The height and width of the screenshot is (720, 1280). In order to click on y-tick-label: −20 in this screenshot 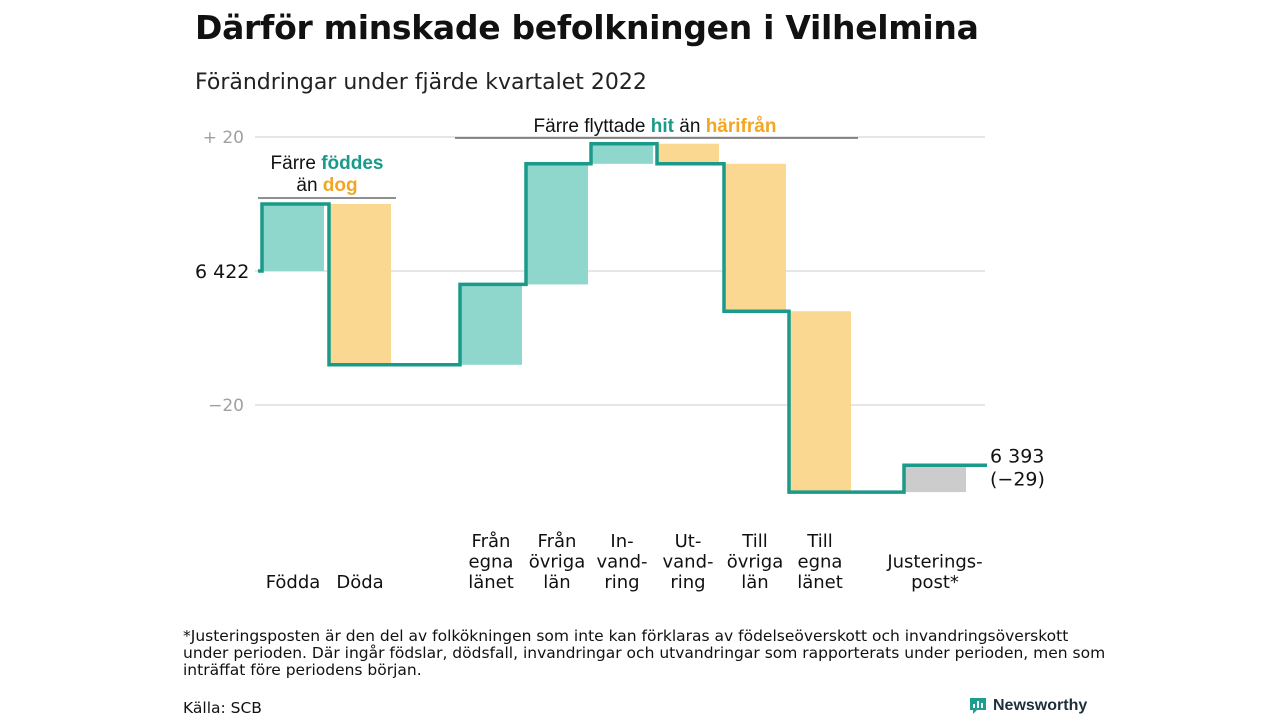, I will do `click(226, 406)`.